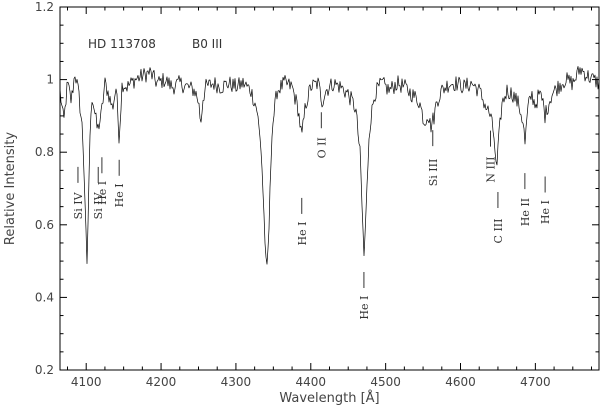  Describe the element at coordinates (236, 382) in the screenshot. I see `x-tick-label: 4300` at that location.